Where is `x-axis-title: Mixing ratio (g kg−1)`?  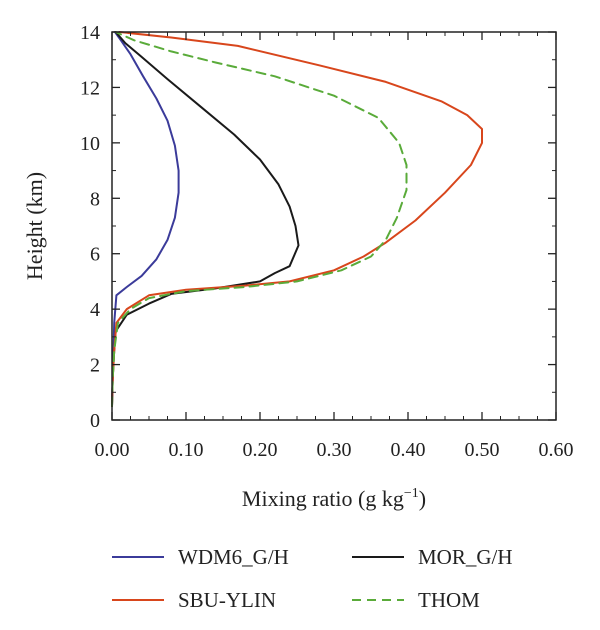
x-axis-title: Mixing ratio (g kg−1) is located at coordinates (334, 498).